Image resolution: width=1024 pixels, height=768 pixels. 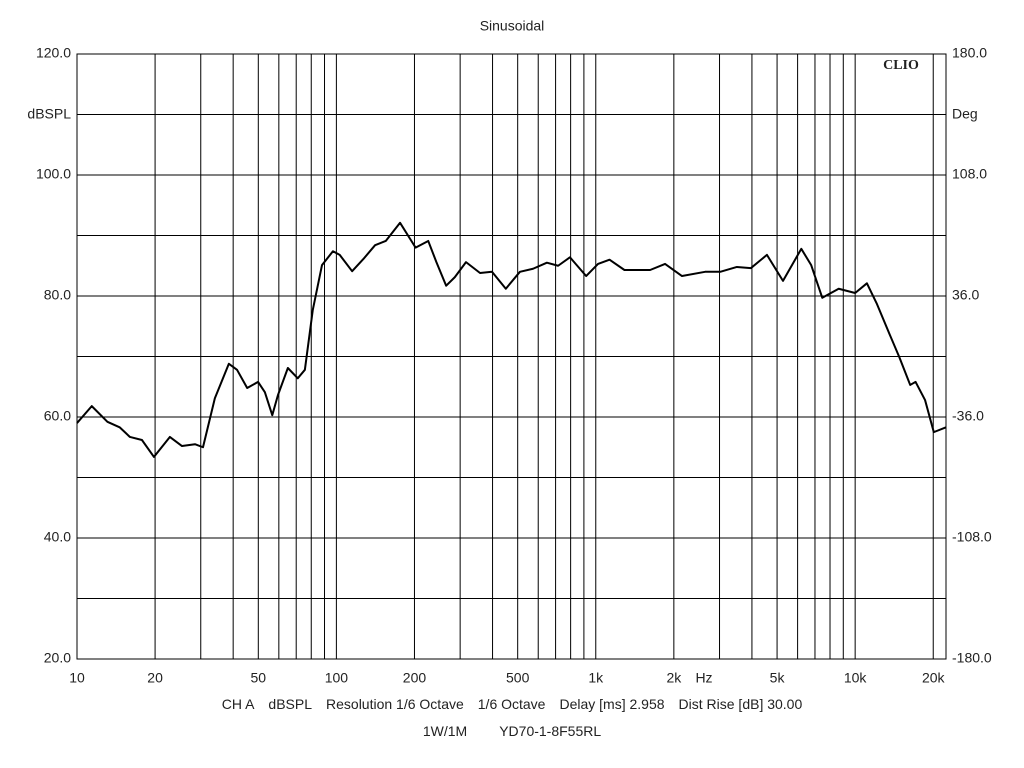 What do you see at coordinates (550, 731) in the screenshot?
I see `footer-item: YD70-1-8F55RL` at bounding box center [550, 731].